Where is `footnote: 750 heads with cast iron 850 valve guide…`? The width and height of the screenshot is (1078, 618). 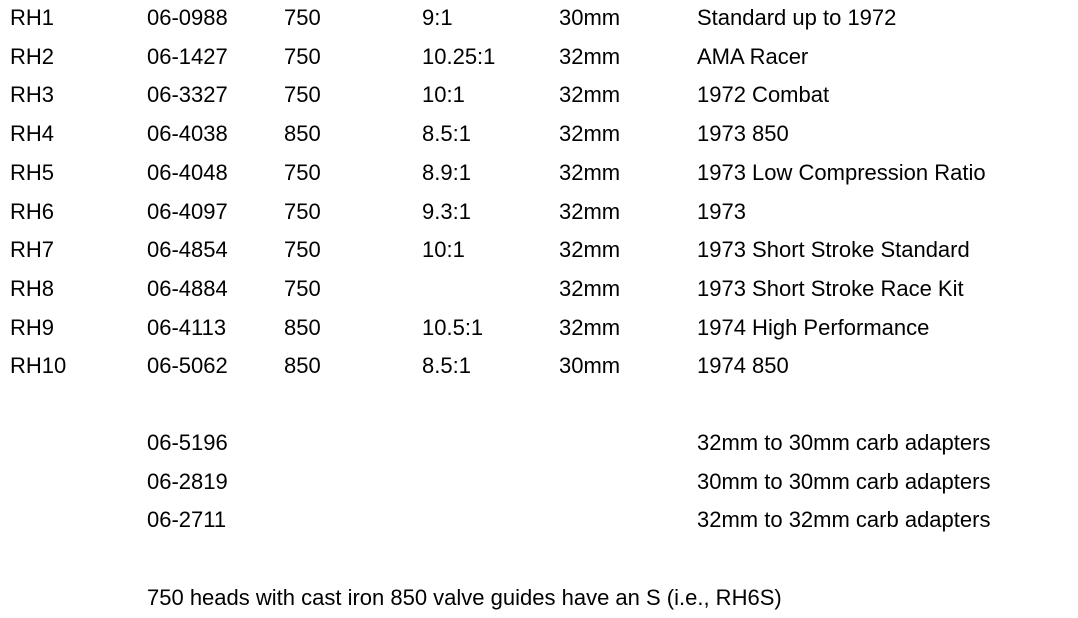 footnote: 750 heads with cast iron 850 valve guide… is located at coordinates (464, 597).